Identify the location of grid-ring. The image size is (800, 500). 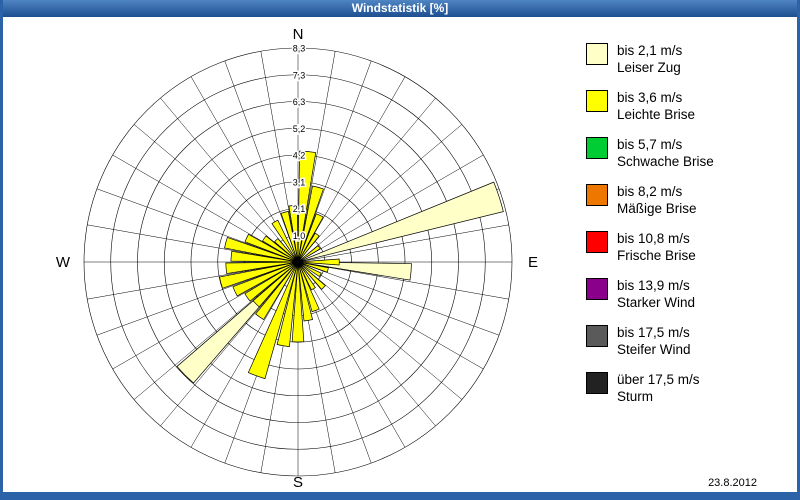
(298, 262).